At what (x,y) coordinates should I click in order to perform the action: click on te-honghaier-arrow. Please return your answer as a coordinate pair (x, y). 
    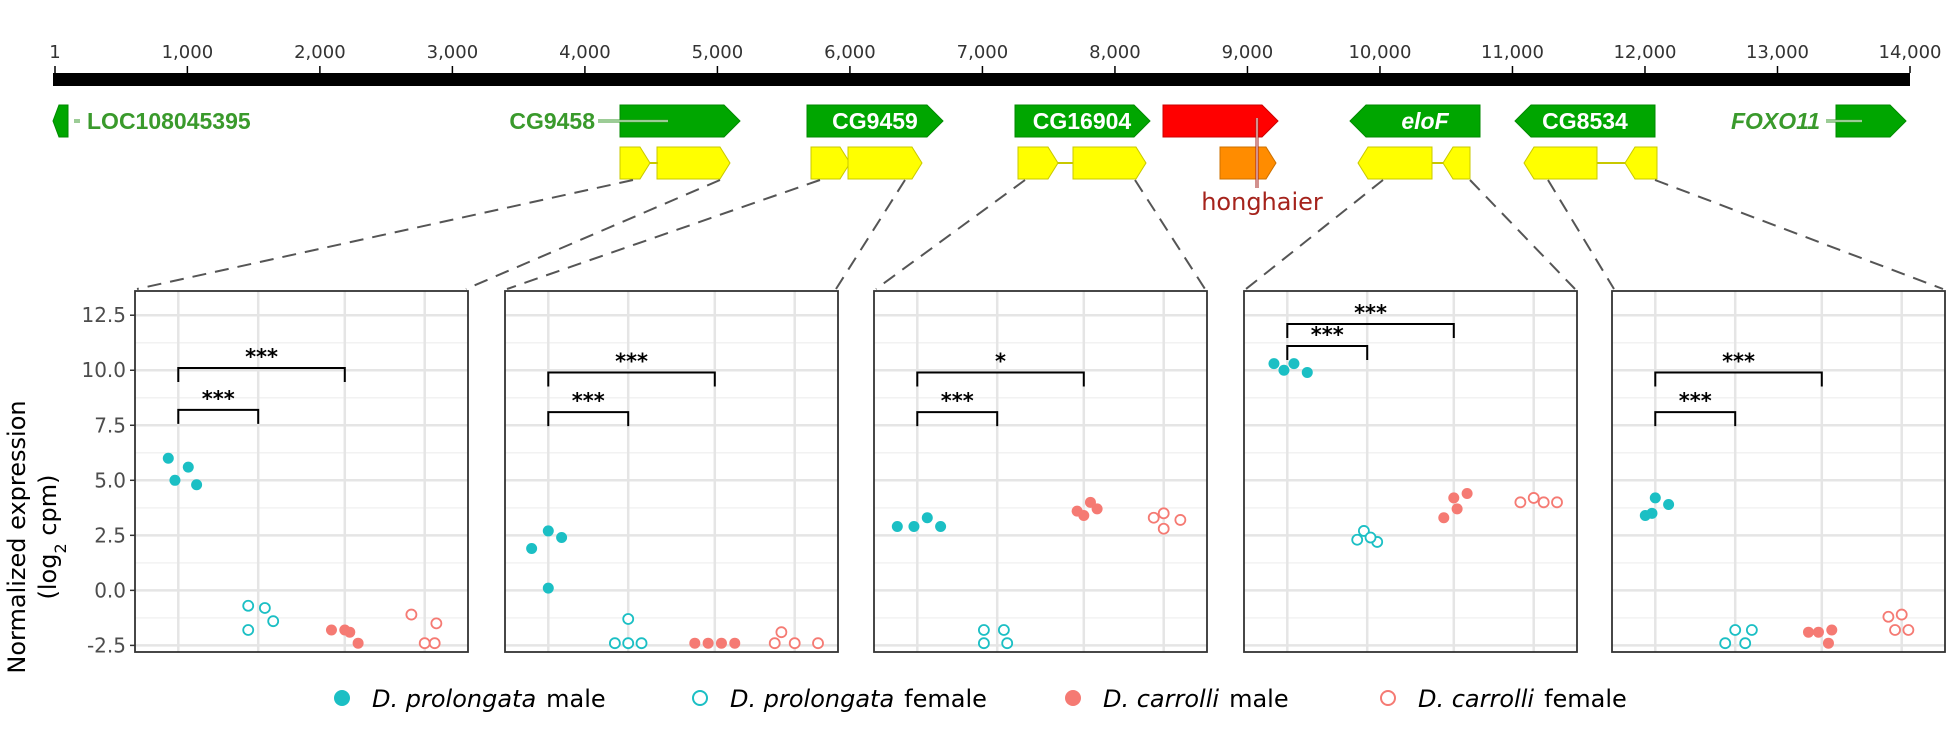
    Looking at the image, I should click on (1220, 121).